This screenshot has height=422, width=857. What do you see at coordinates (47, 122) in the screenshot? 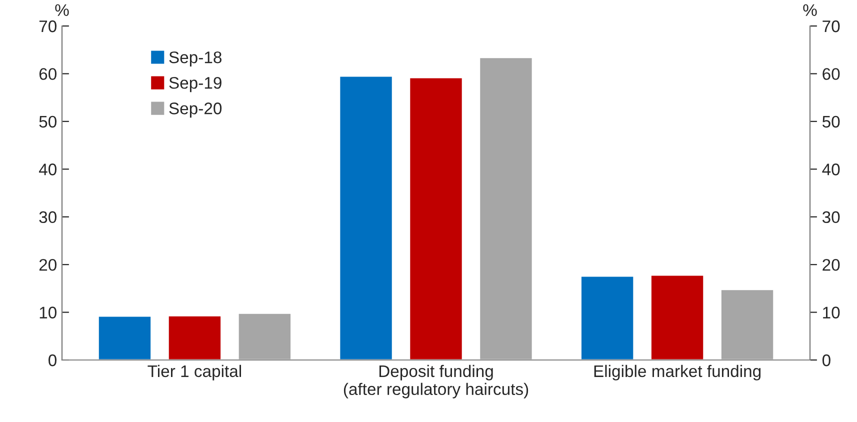
I see `y-tick-label: 50` at bounding box center [47, 122].